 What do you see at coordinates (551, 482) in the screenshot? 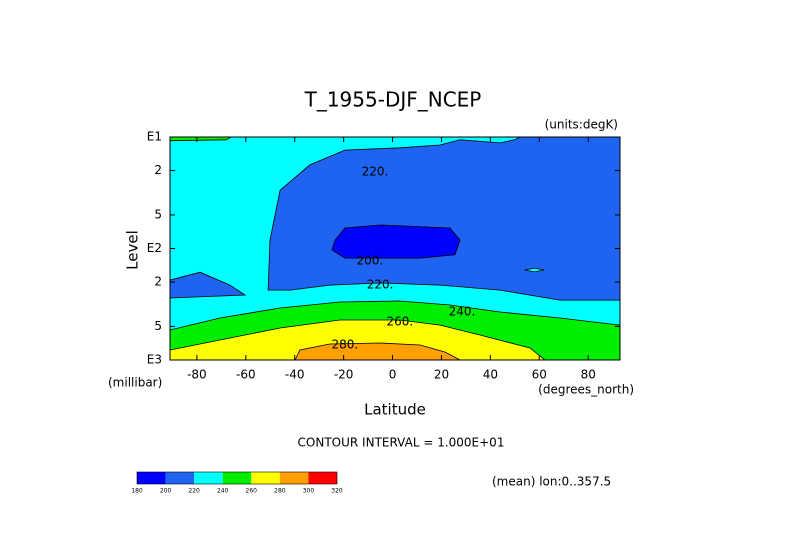
I see `averaging-note: (mean) lon:0..357.5` at bounding box center [551, 482].